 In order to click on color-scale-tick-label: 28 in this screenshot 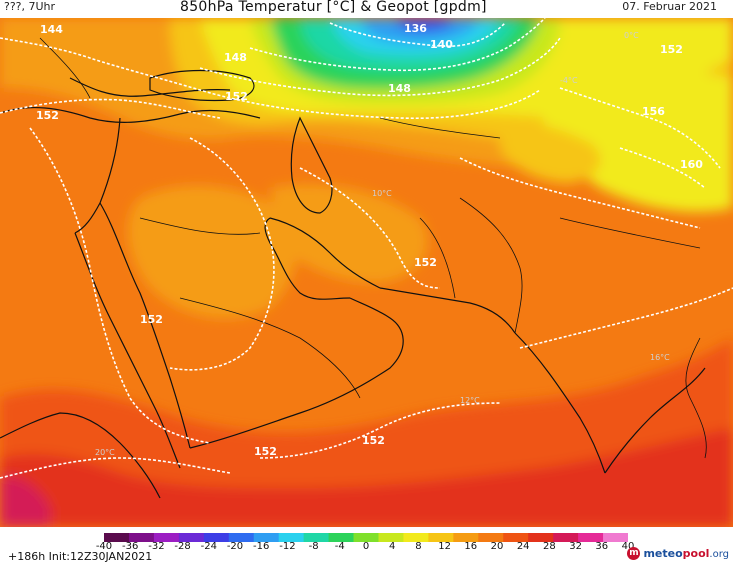, I will do `click(549, 546)`.